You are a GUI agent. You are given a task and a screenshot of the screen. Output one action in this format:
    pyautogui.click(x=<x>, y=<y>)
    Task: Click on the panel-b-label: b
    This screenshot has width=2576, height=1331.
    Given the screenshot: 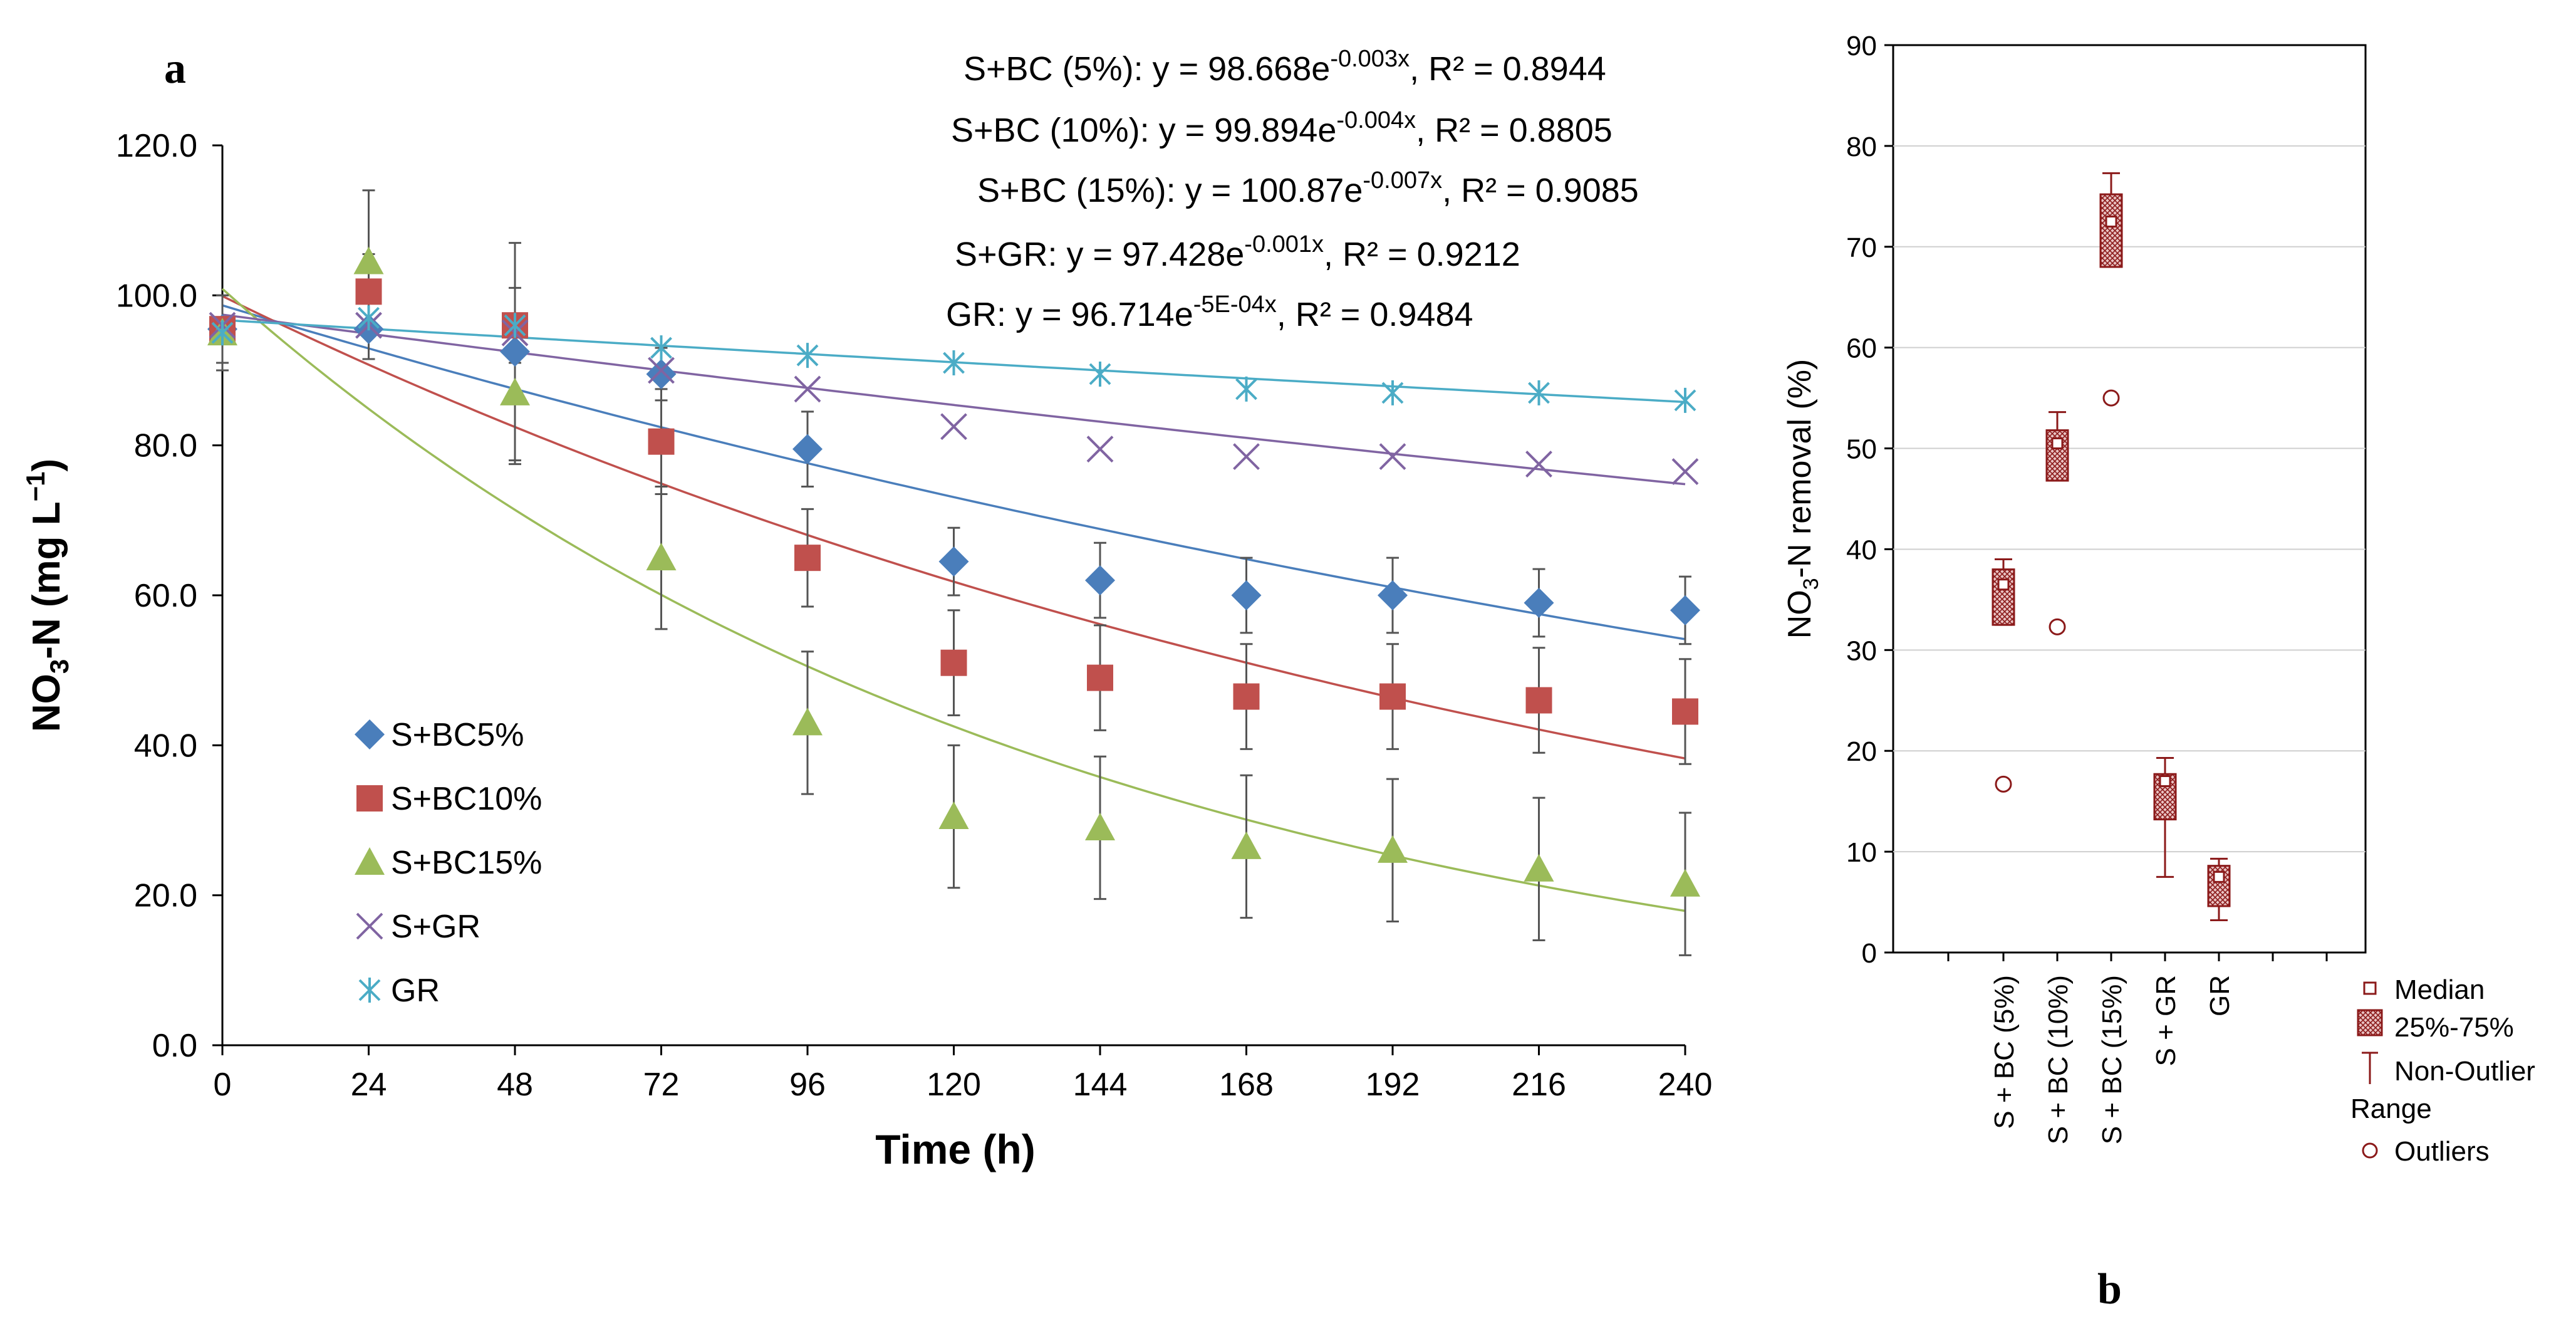 What is the action you would take?
    pyautogui.click(x=2109, y=1289)
    